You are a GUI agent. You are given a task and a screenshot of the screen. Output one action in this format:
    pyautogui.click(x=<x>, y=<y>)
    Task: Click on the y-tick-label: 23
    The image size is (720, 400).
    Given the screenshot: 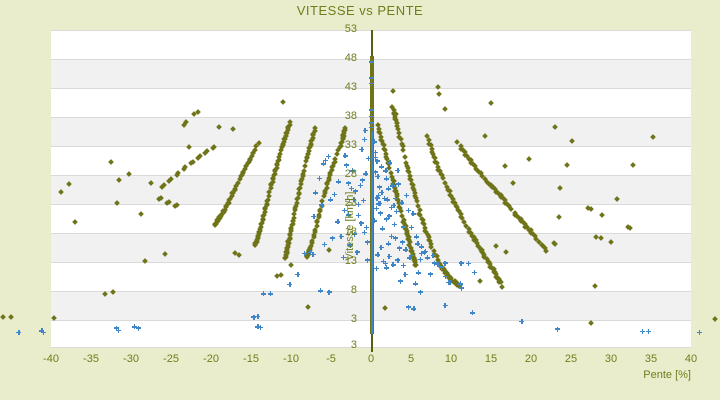 What is the action you would take?
    pyautogui.click(x=350, y=203)
    